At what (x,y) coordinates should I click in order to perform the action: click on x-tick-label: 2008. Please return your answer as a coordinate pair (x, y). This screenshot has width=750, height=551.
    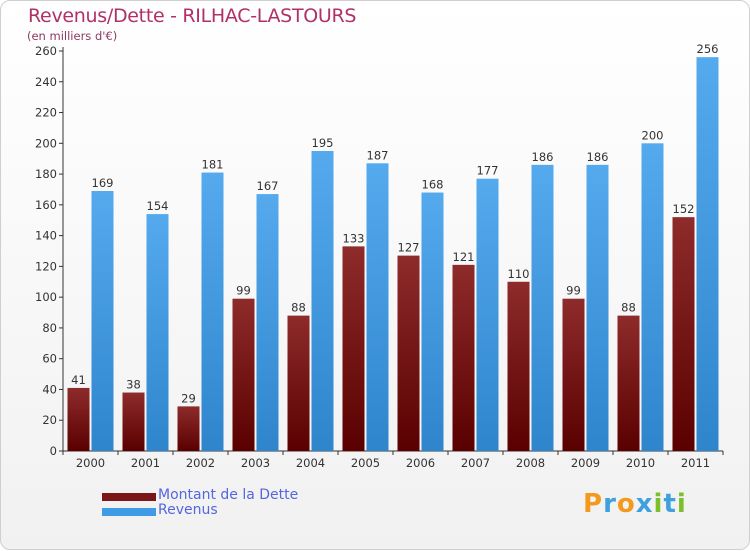
    Looking at the image, I should click on (530, 463).